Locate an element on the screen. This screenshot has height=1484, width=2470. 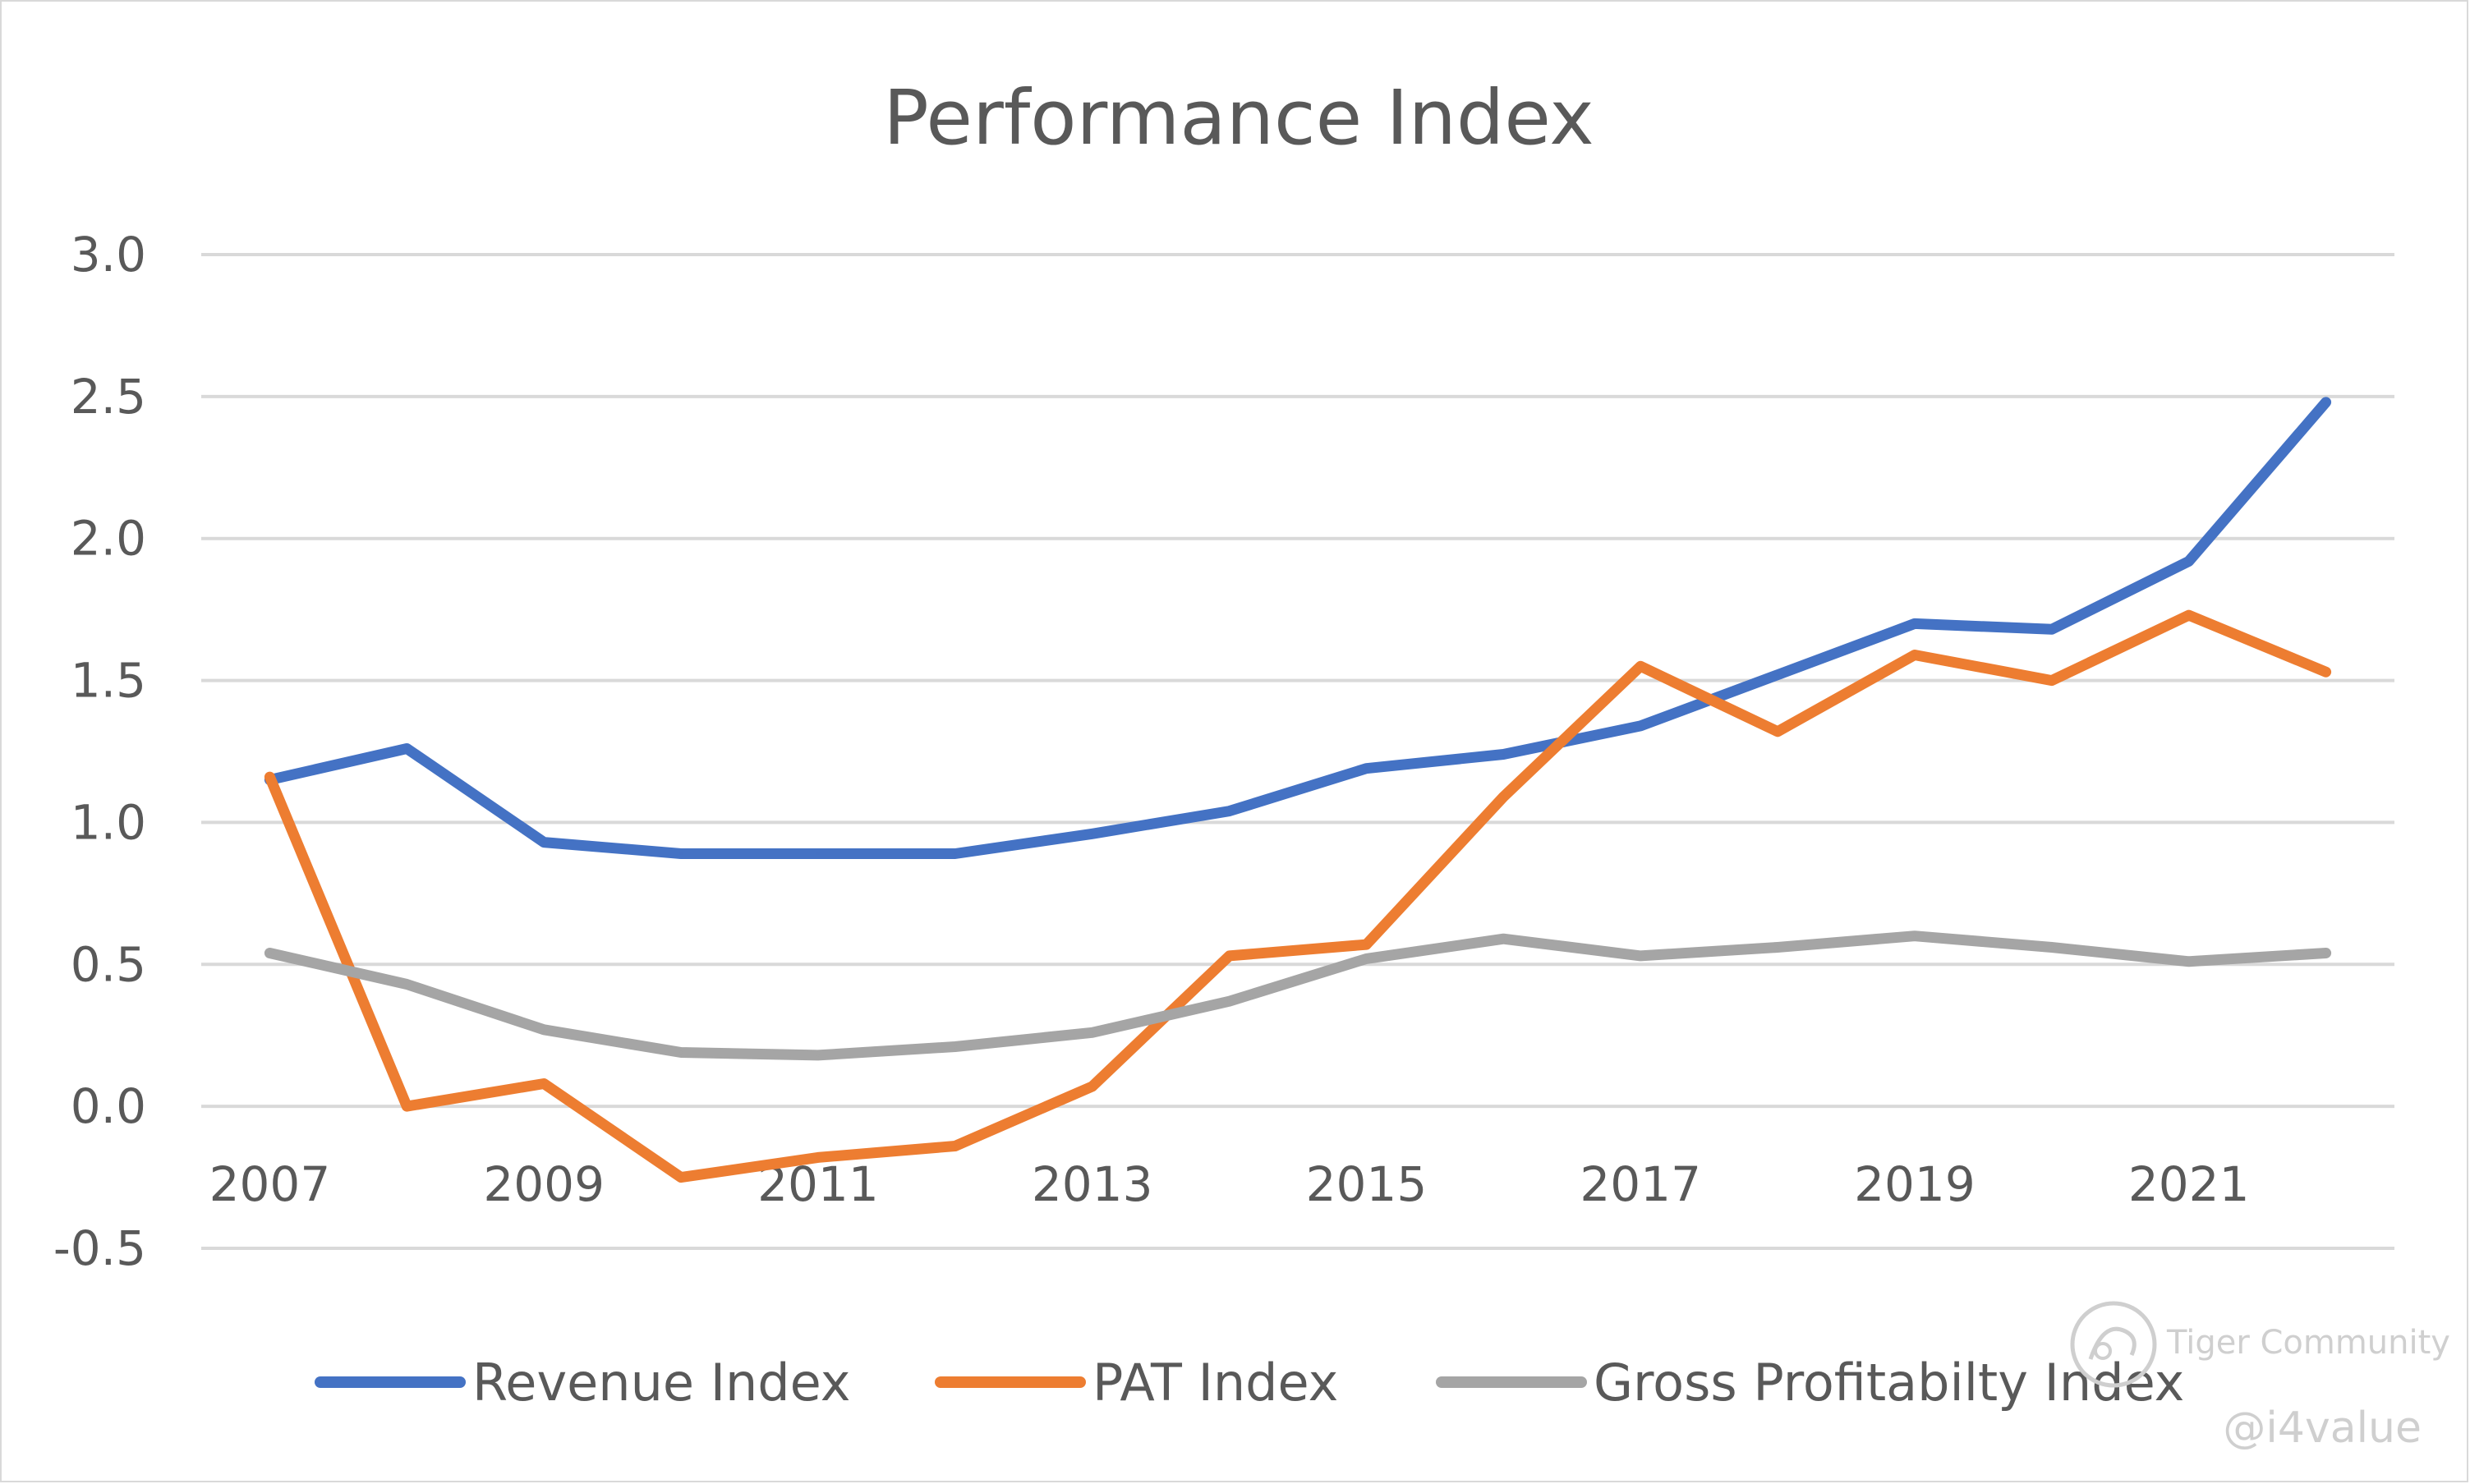
legend-item-revenue-index: Revenue Index is located at coordinates (582, 1383).